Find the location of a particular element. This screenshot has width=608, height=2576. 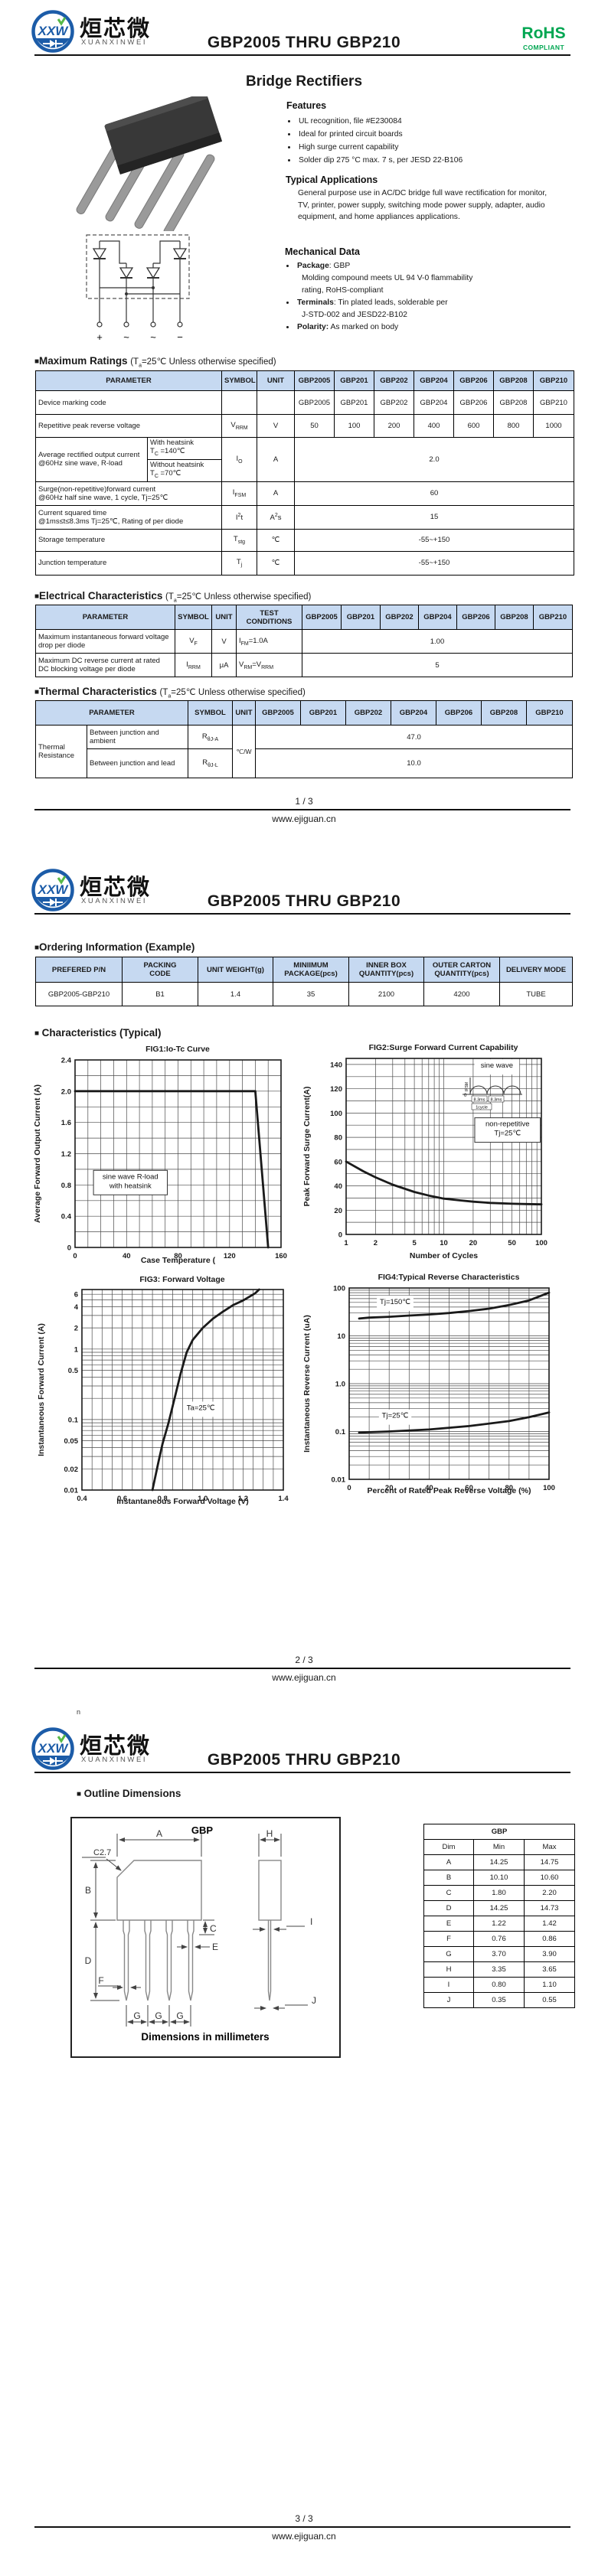

footer-rule is located at coordinates (302, 2527).